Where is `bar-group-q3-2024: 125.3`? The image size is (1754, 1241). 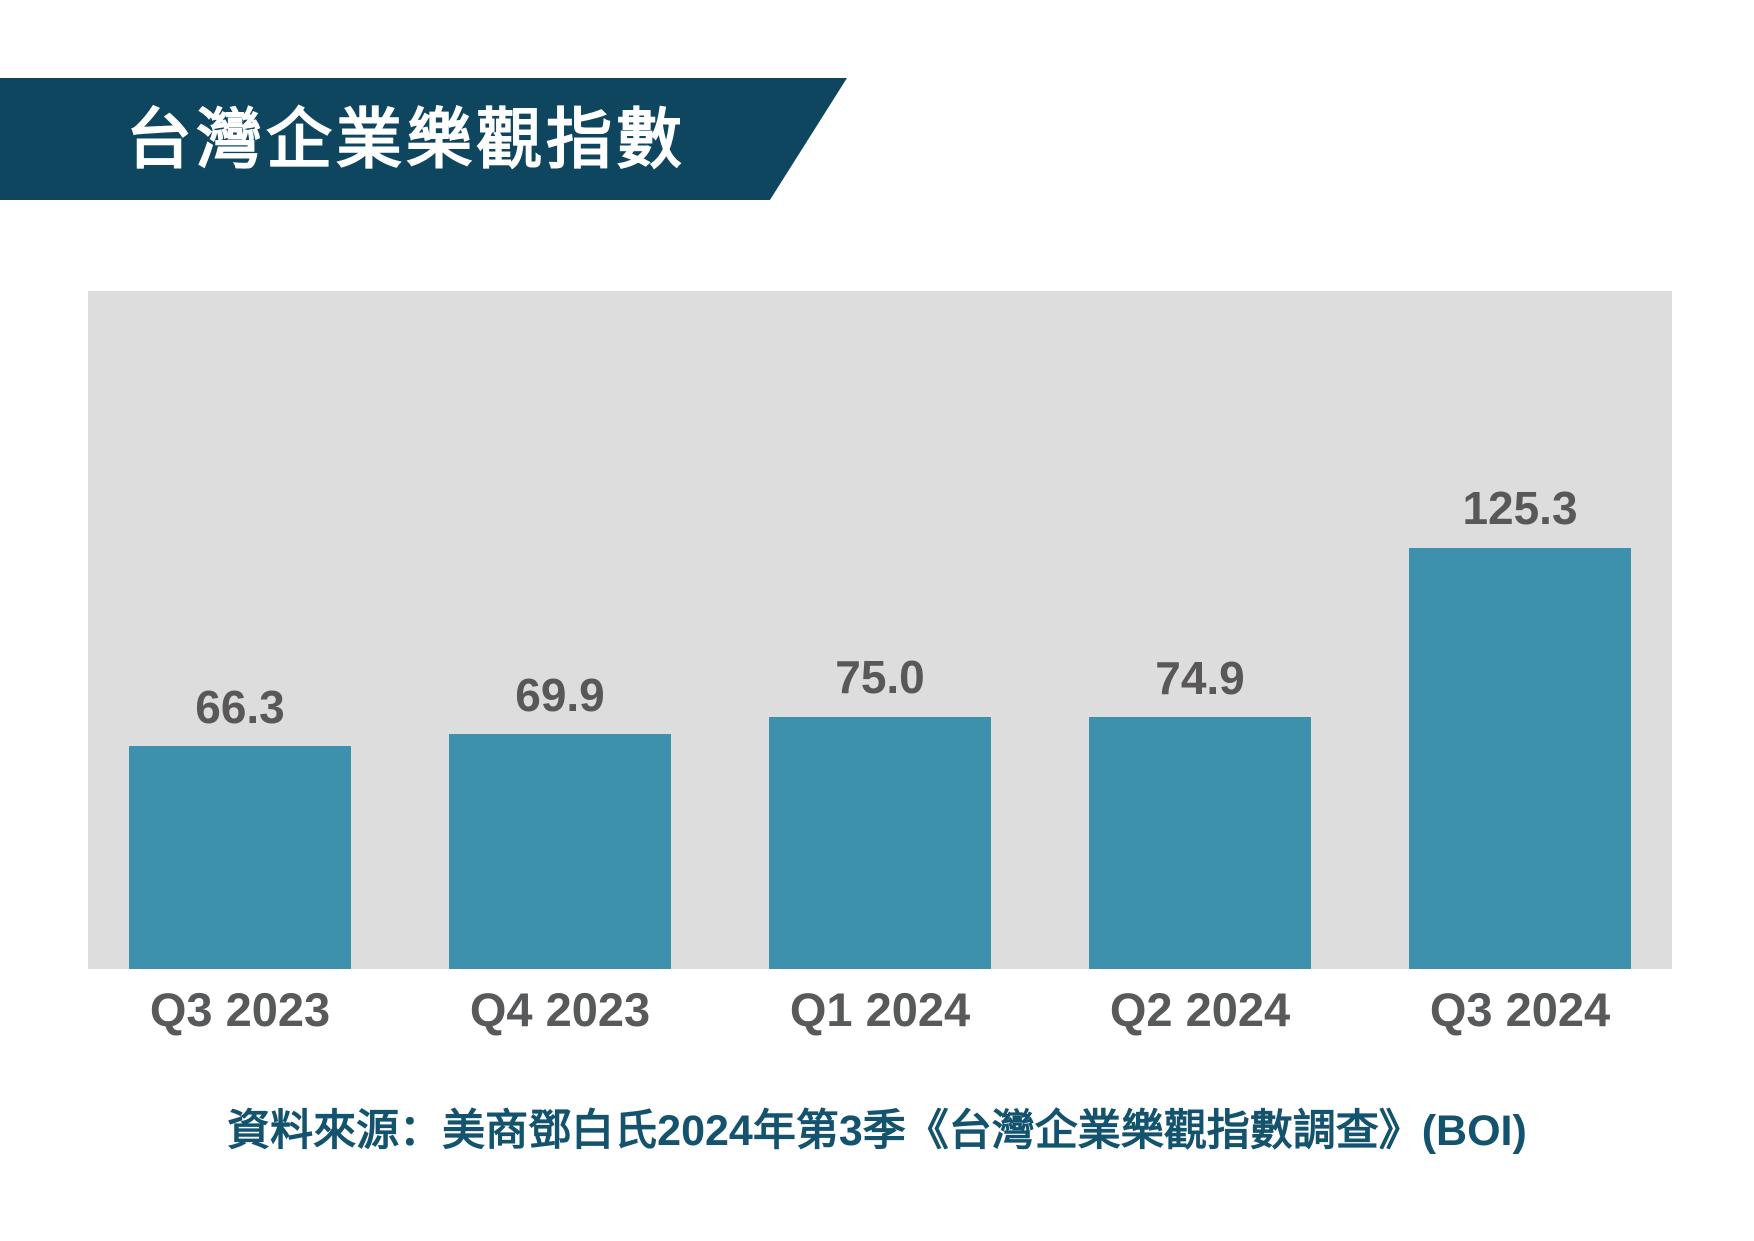 bar-group-q3-2024: 125.3 is located at coordinates (1520, 726).